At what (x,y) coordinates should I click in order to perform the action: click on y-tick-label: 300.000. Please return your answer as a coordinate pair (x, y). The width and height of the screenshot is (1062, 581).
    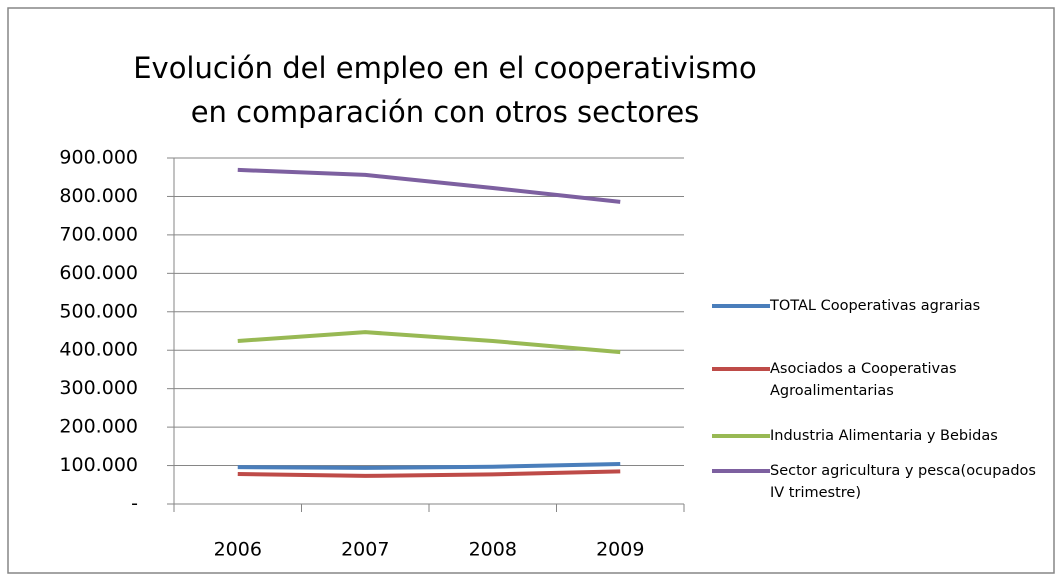
    Looking at the image, I should click on (98, 388).